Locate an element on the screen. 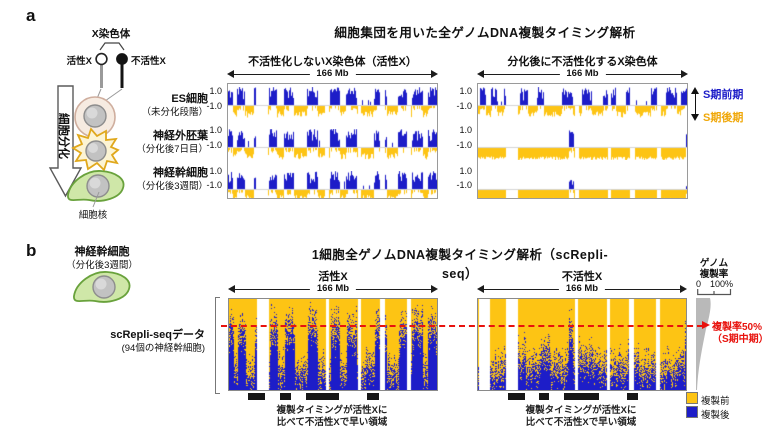 This screenshot has height=438, width=770. heatmap-header-active-x: 活性X is located at coordinates (333, 277).